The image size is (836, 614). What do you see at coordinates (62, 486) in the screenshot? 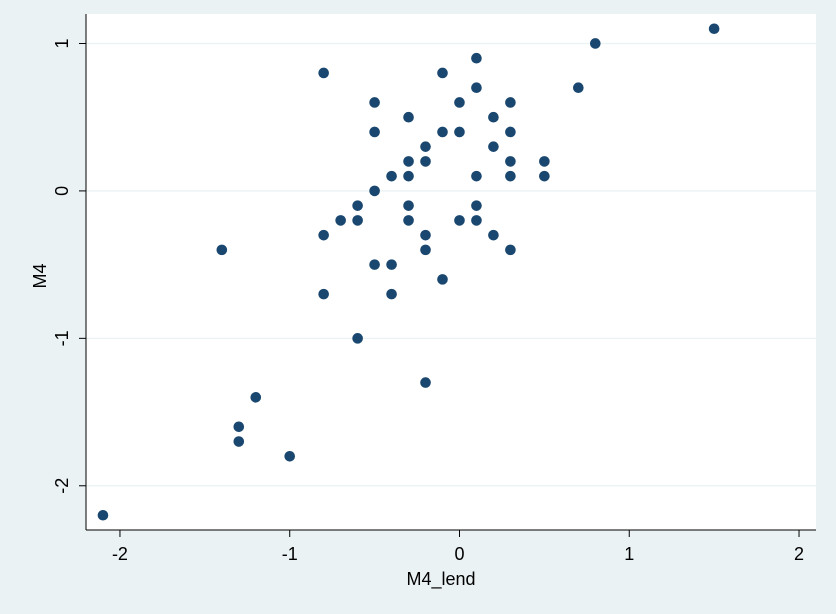
I see `y-tick-label-0: -2` at bounding box center [62, 486].